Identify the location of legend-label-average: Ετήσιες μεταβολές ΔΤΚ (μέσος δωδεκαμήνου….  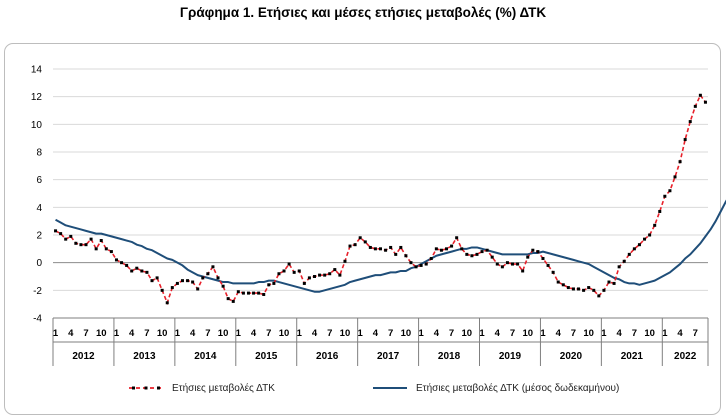
(518, 388).